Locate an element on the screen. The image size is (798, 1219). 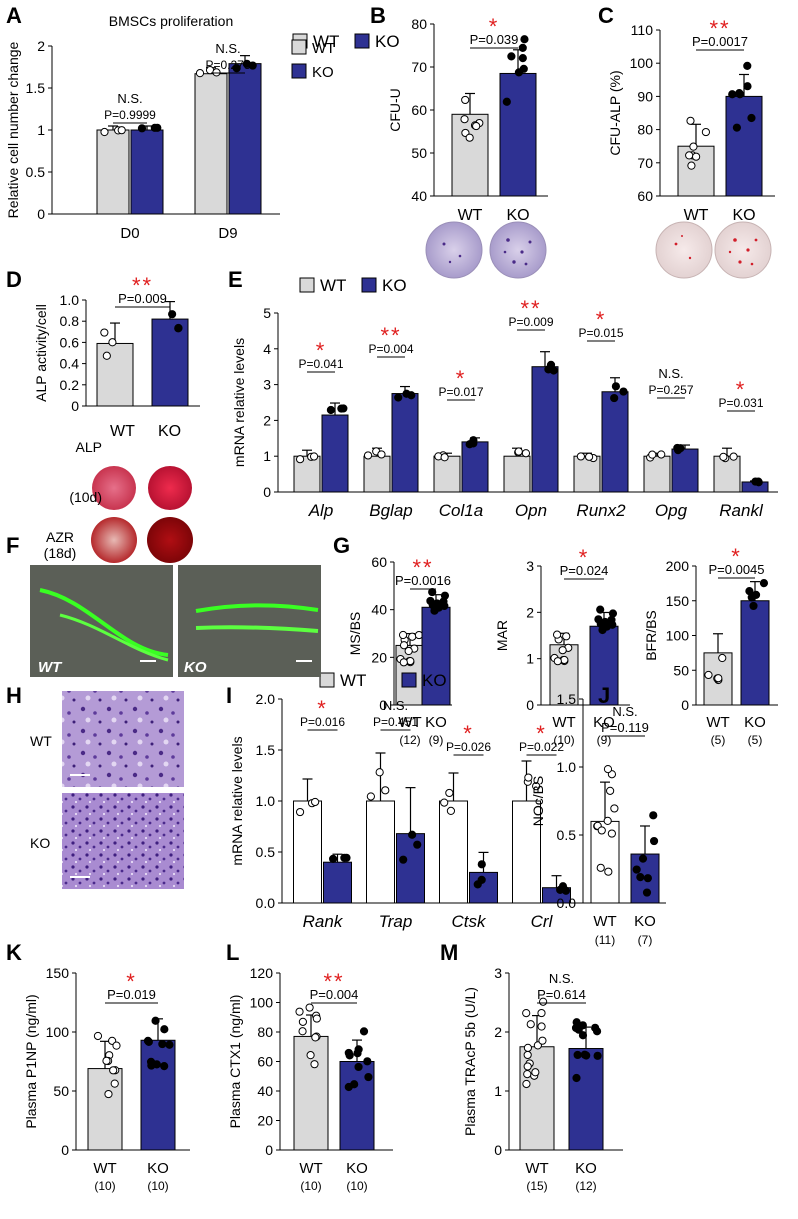
panel-label-b: B is located at coordinates (378, 15).